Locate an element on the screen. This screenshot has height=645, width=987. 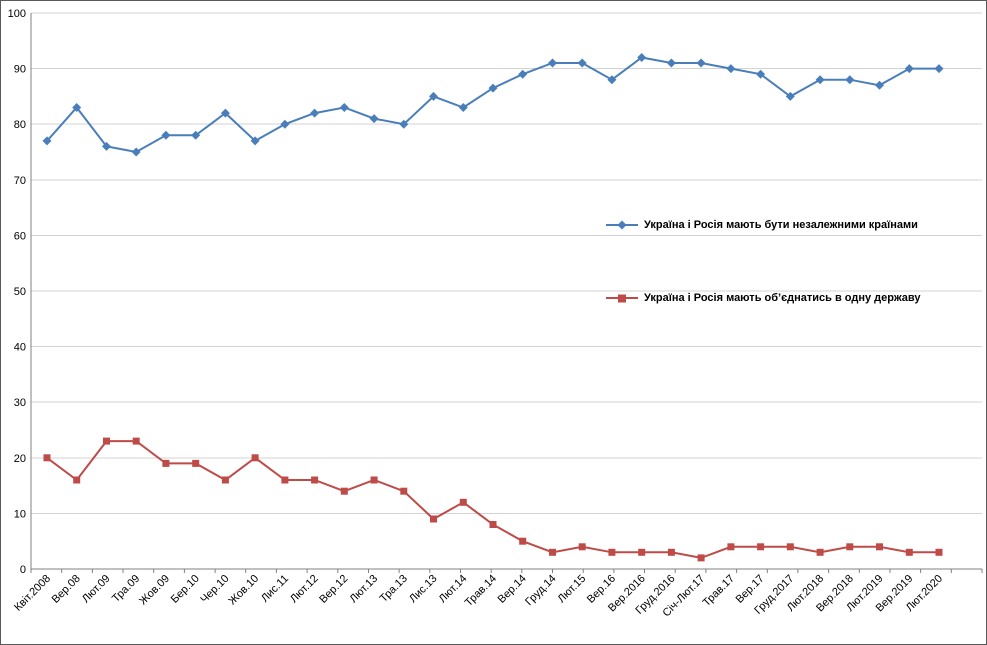
legend-square-marker-icon is located at coordinates (622, 298).